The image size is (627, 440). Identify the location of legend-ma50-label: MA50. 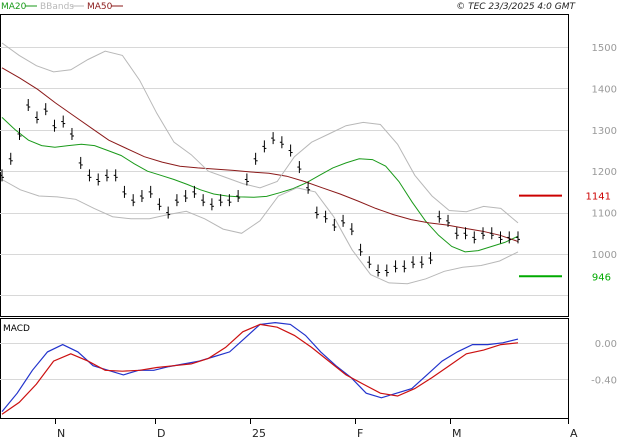
(100, 7).